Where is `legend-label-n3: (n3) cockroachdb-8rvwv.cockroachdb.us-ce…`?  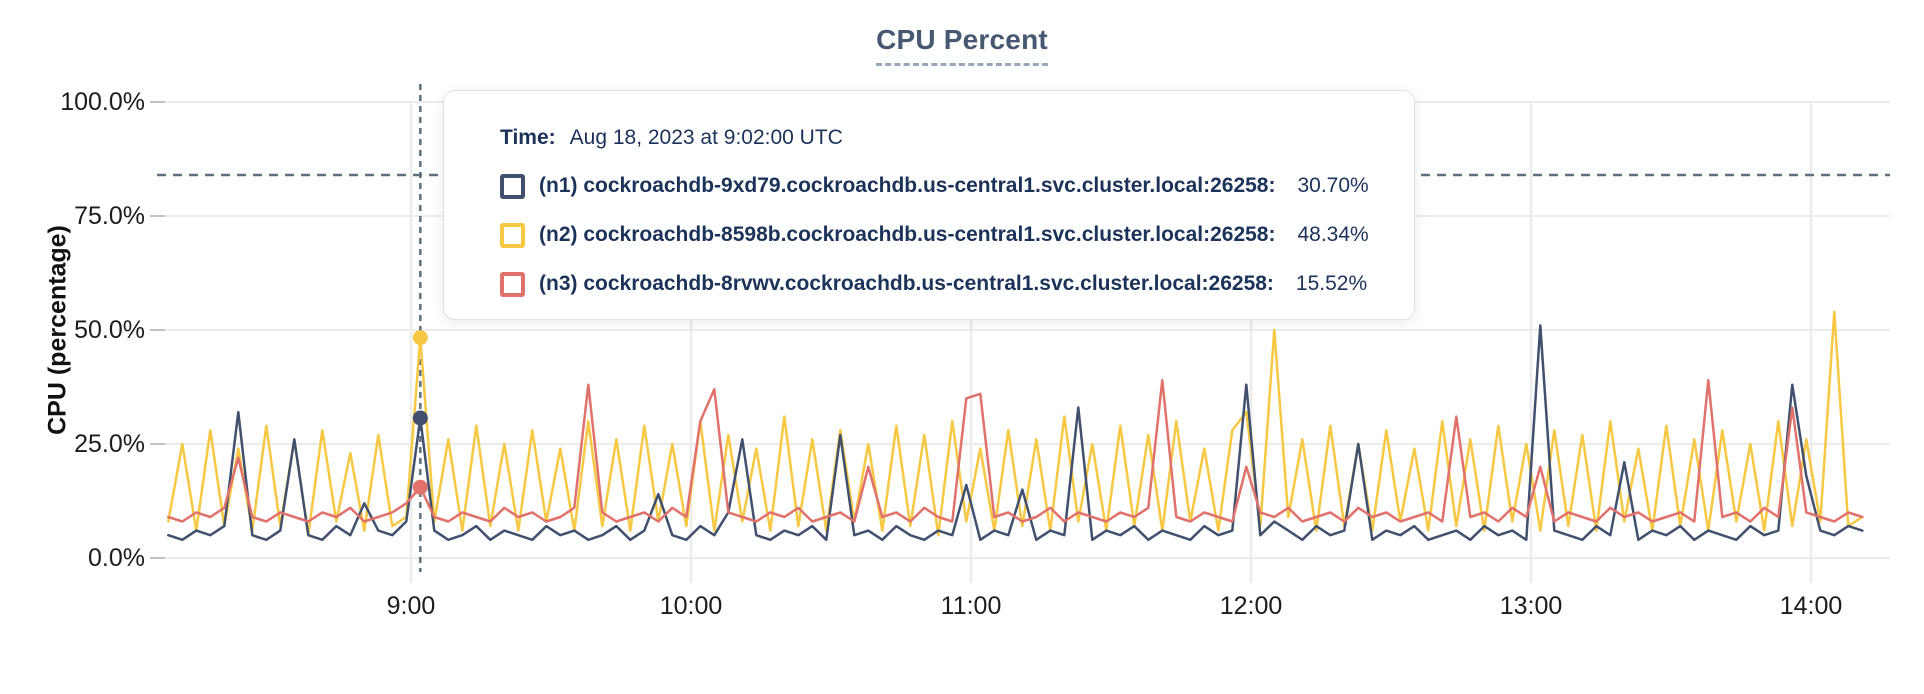 legend-label-n3: (n3) cockroachdb-8rvwv.cockroachdb.us-ce… is located at coordinates (906, 283).